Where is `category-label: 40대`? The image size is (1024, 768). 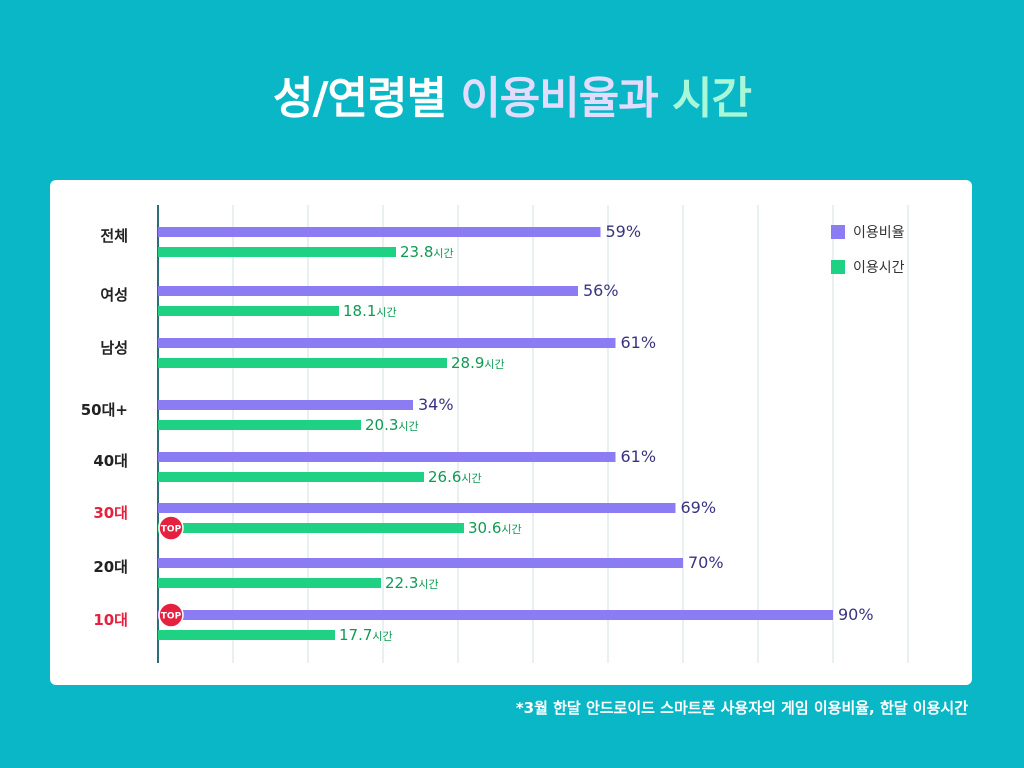 category-label: 40대 is located at coordinates (110, 461).